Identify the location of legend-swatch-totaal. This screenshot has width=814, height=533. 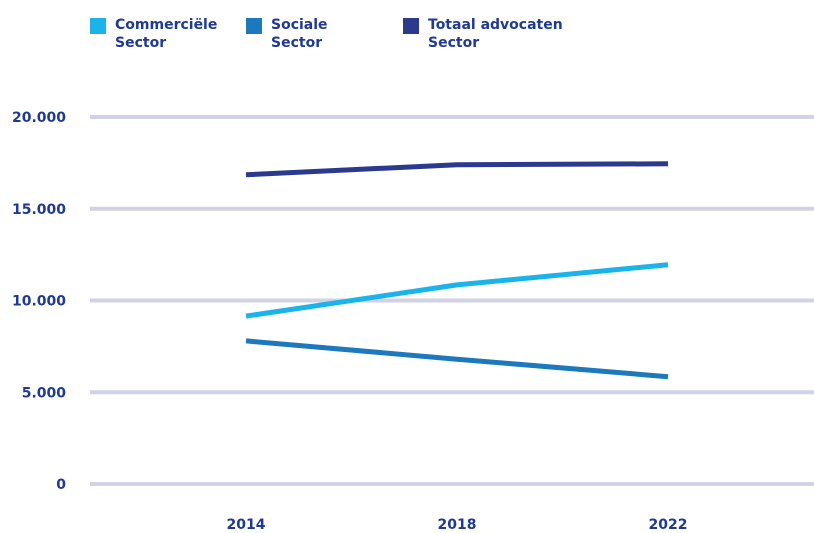
(411, 26).